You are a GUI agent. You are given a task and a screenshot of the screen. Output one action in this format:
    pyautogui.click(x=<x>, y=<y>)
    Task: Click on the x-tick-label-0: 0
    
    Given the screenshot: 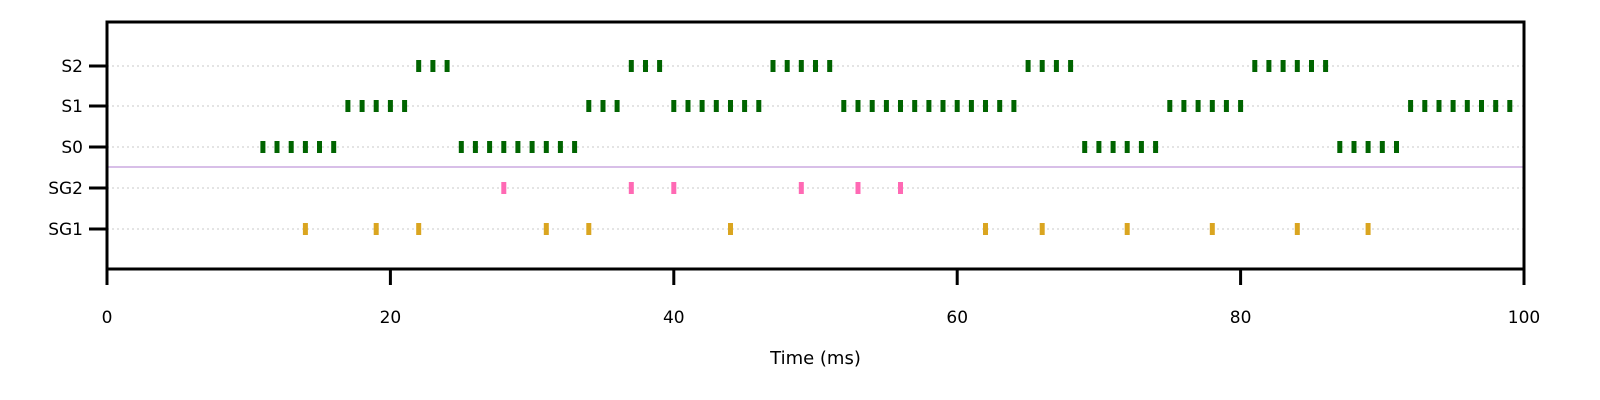 What is the action you would take?
    pyautogui.click(x=107, y=318)
    